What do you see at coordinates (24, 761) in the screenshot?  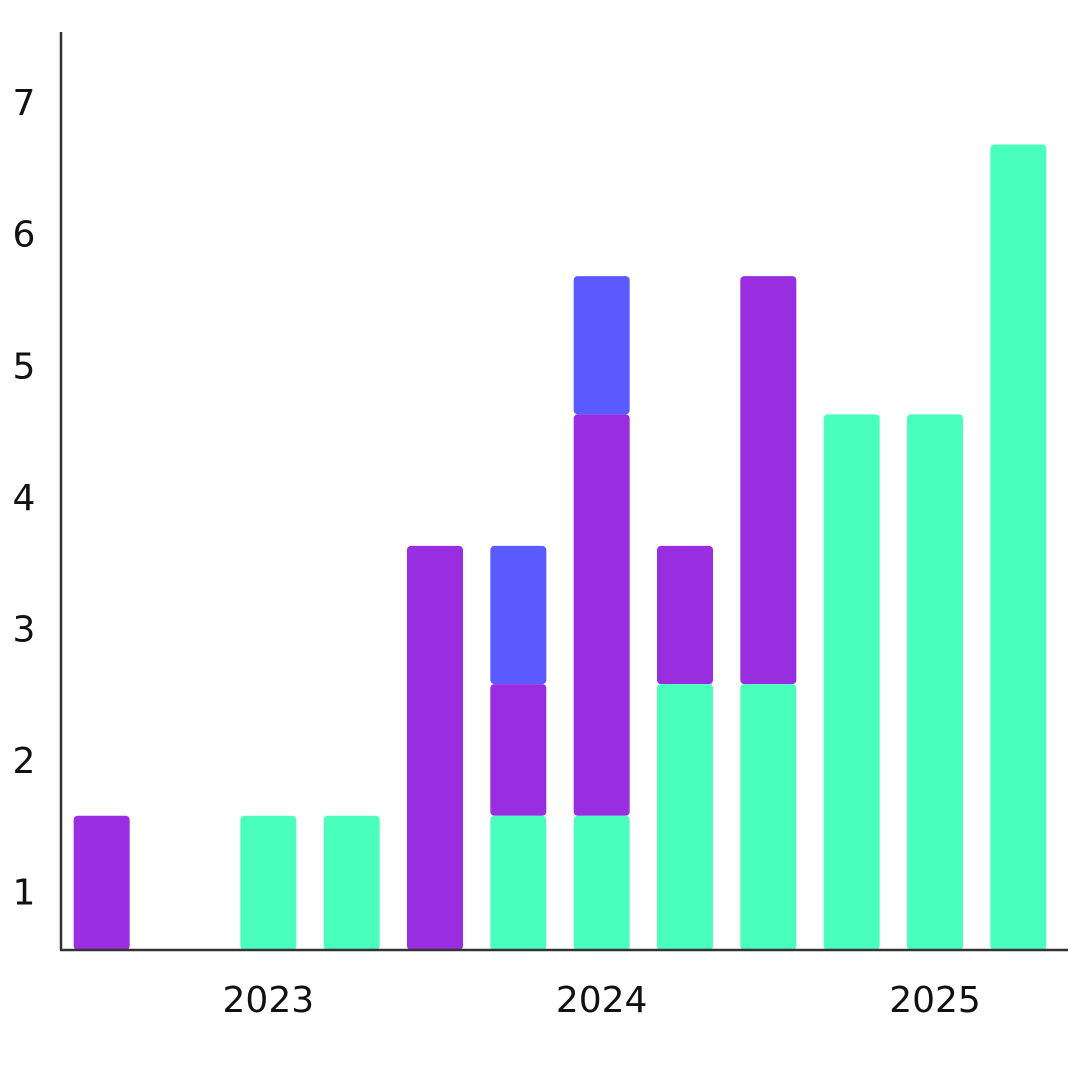 I see `y-tick-label: 2` at bounding box center [24, 761].